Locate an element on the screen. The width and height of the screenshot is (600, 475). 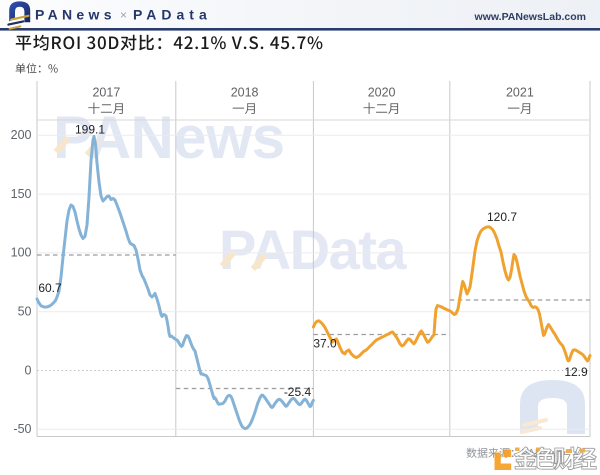
svg-text: 120.7 is located at coordinates (502, 217).